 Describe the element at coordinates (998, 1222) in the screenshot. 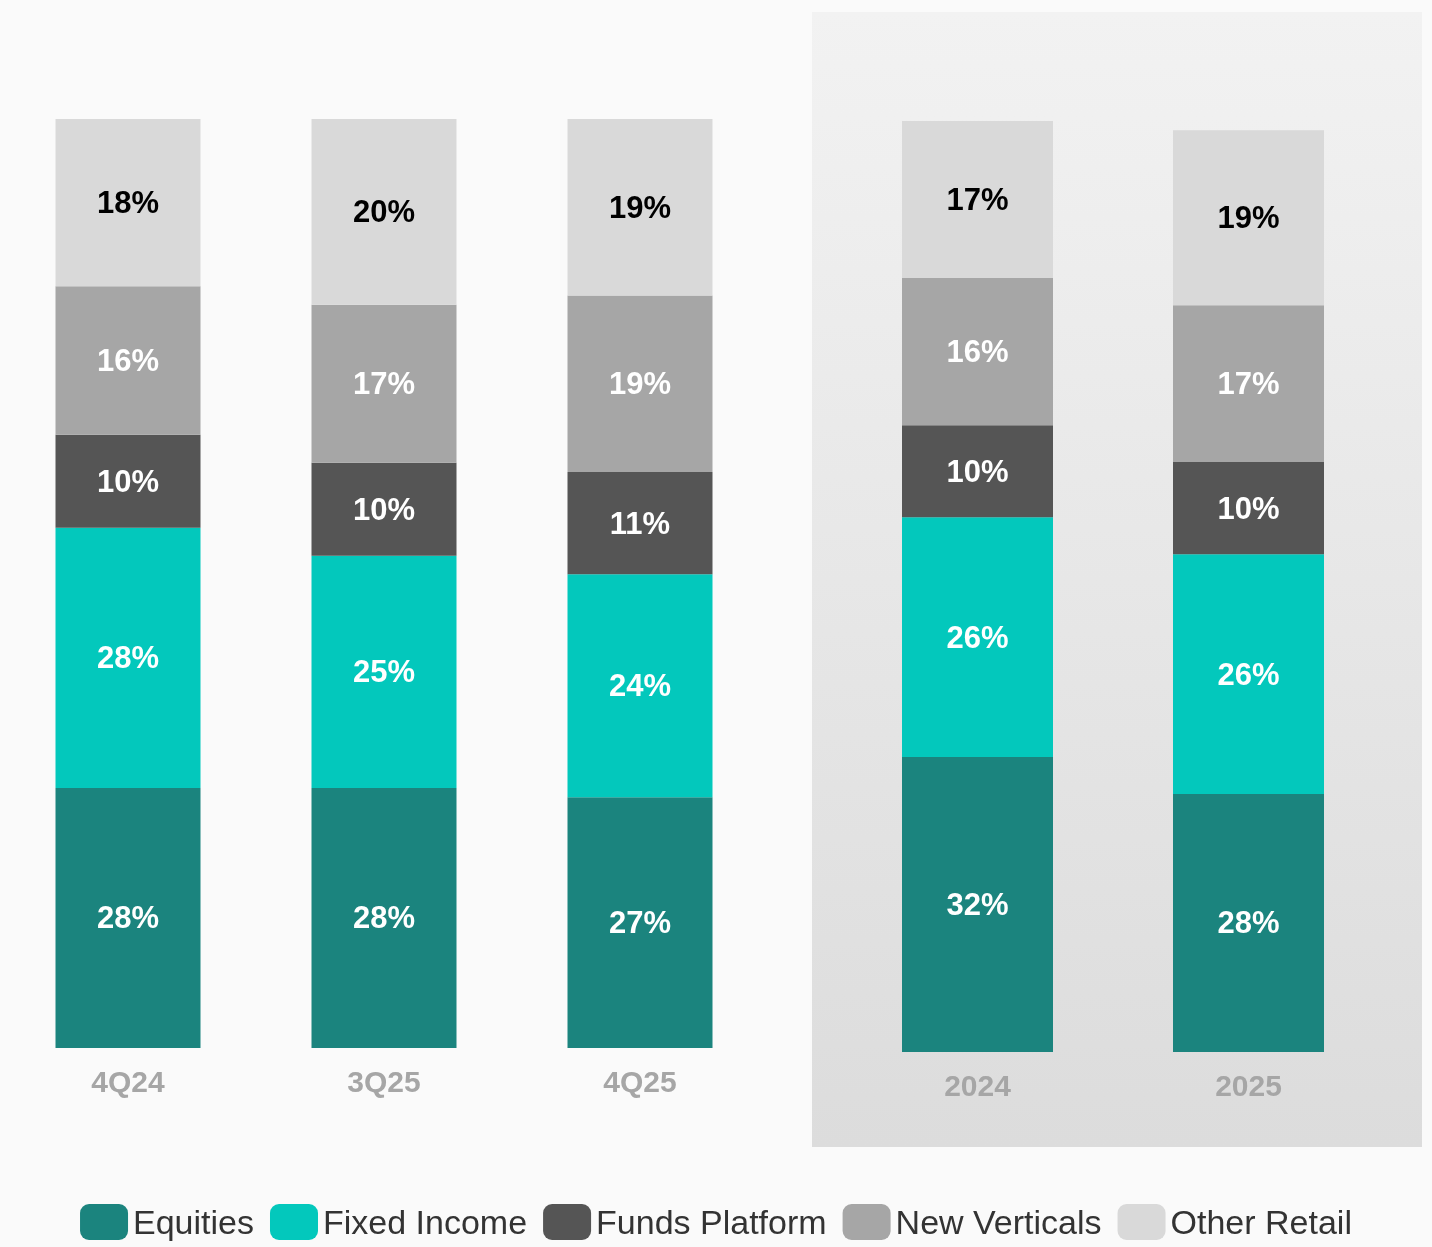

I see `legend-label: New Verticals` at that location.